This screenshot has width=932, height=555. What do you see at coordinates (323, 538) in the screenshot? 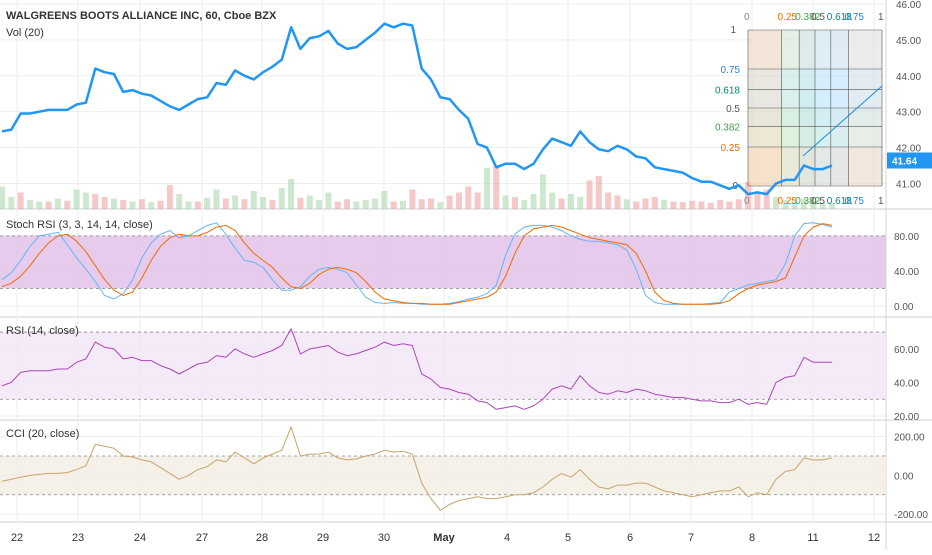
I see `x-axis-label: 29` at bounding box center [323, 538].